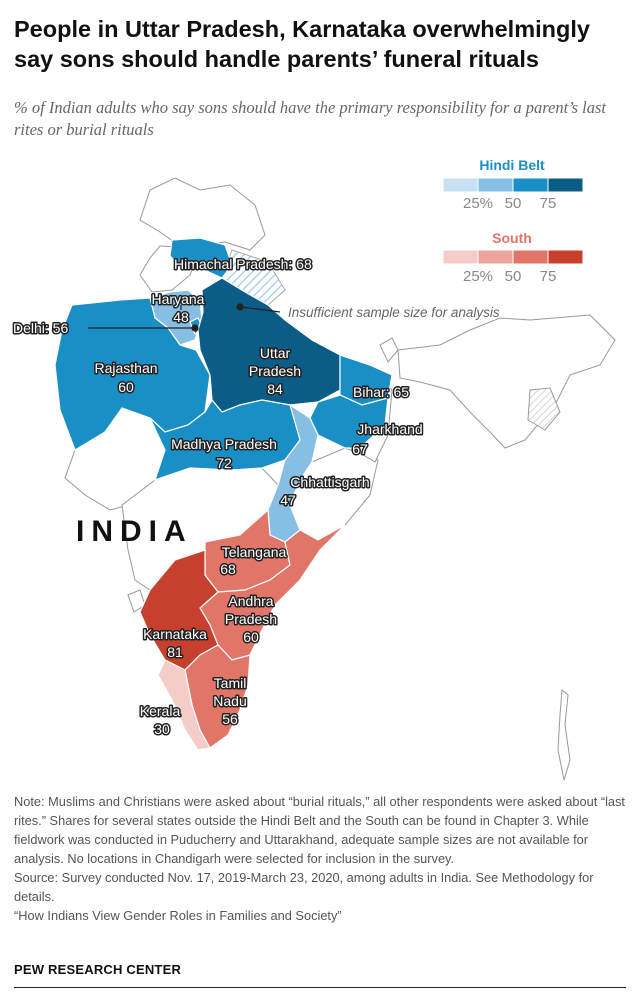 This screenshot has width=640, height=1008. Describe the element at coordinates (228, 569) in the screenshot. I see `value-telangana: 68` at that location.